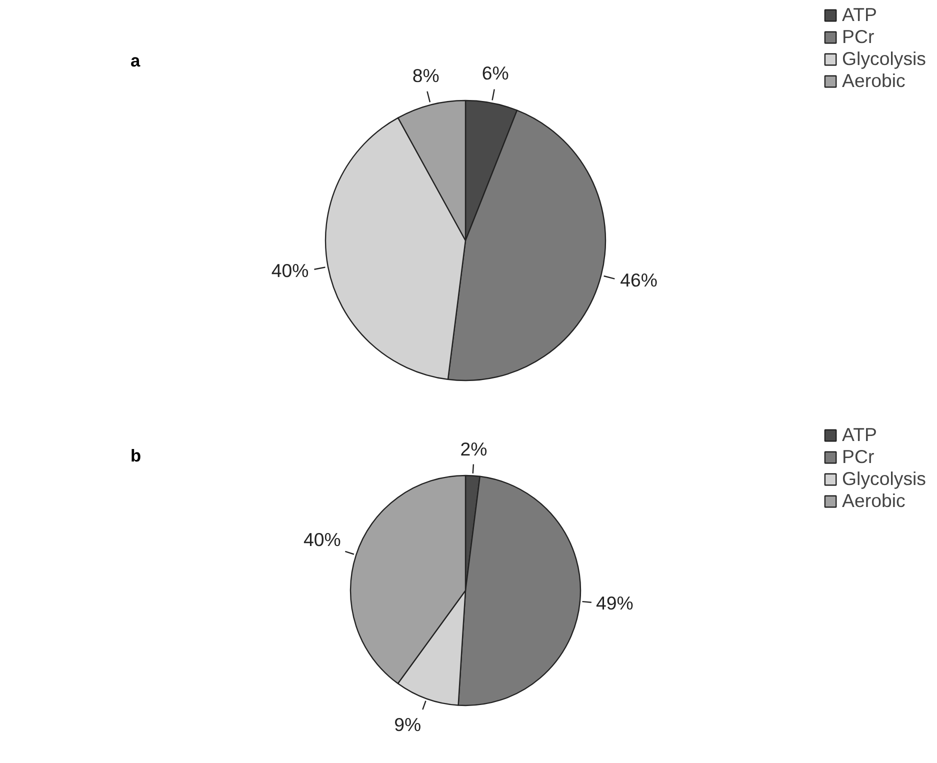 The image size is (937, 763). What do you see at coordinates (639, 280) in the screenshot?
I see `data-label: 46%` at bounding box center [639, 280].